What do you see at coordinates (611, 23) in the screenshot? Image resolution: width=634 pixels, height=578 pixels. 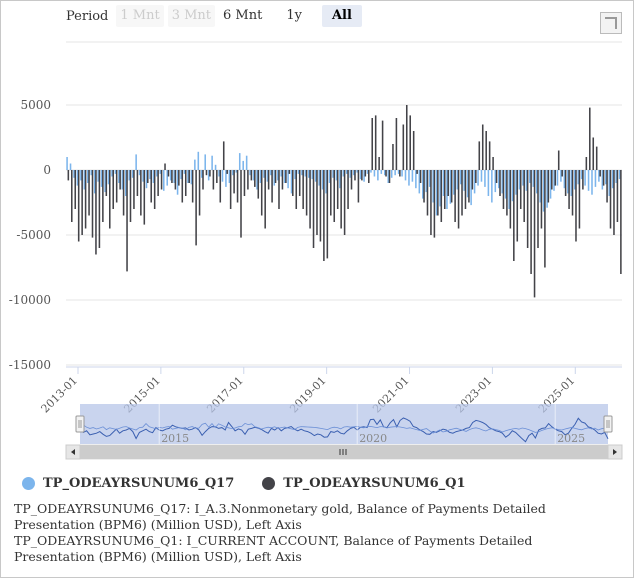 I see `fullscreen-icon` at bounding box center [611, 23].